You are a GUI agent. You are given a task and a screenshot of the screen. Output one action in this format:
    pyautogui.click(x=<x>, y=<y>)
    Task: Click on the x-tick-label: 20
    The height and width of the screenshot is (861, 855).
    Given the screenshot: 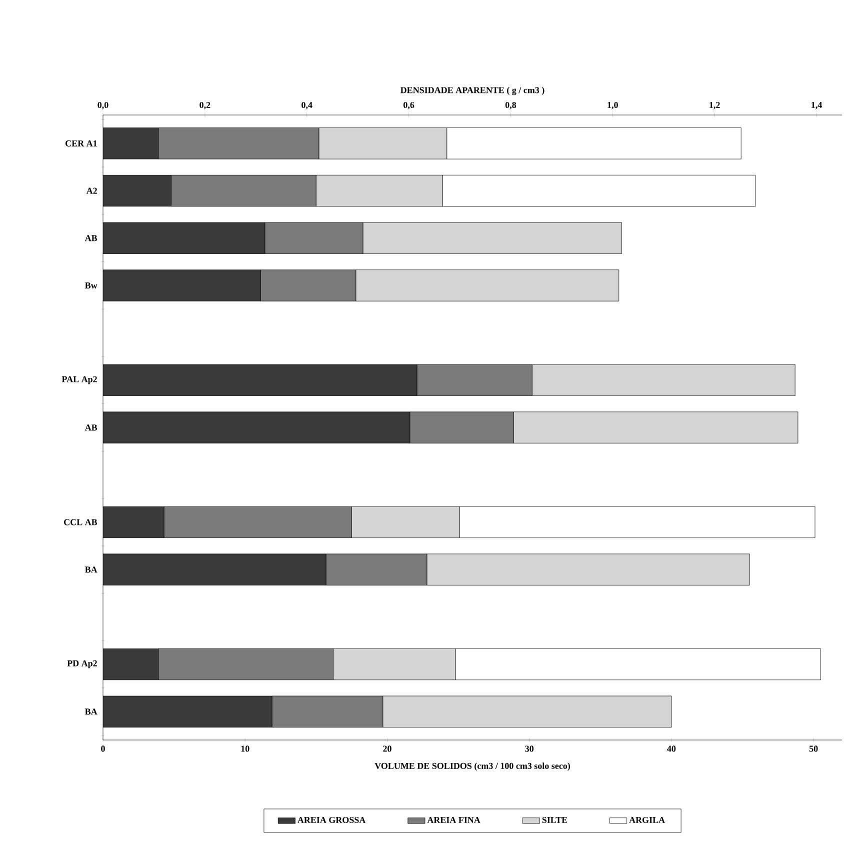 What is the action you would take?
    pyautogui.click(x=387, y=749)
    